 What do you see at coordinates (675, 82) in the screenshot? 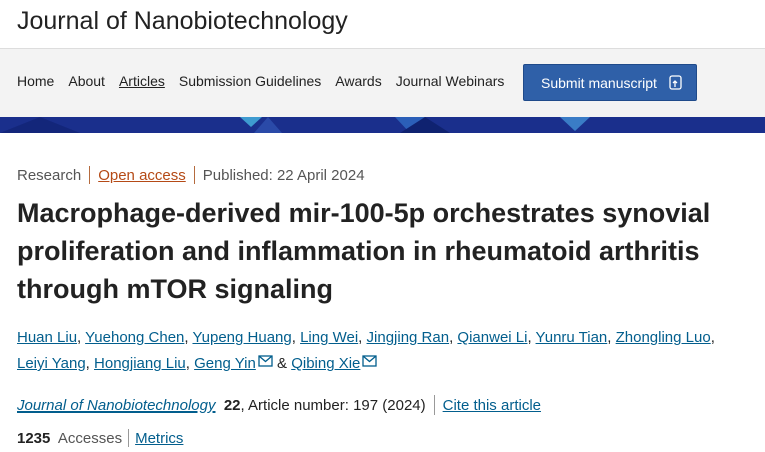
I see `submit-icon` at bounding box center [675, 82].